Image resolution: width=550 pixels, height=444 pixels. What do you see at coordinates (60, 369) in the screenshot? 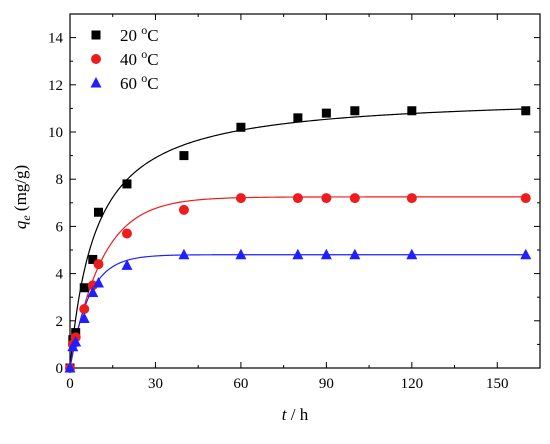
I see `y-tick-label: 0` at bounding box center [60, 369].